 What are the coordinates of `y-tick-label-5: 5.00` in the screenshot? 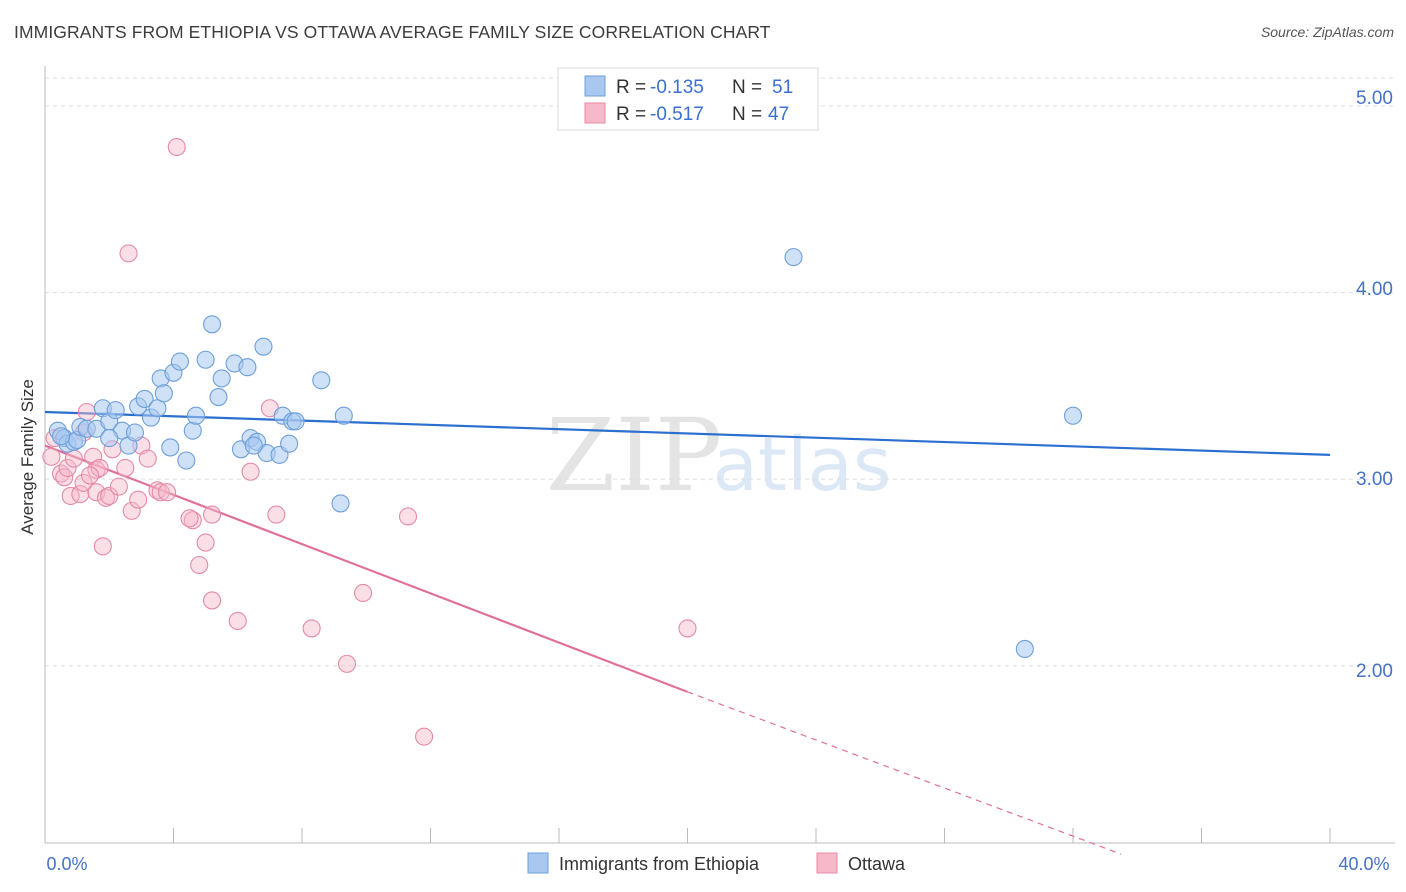 It's located at (1374, 98).